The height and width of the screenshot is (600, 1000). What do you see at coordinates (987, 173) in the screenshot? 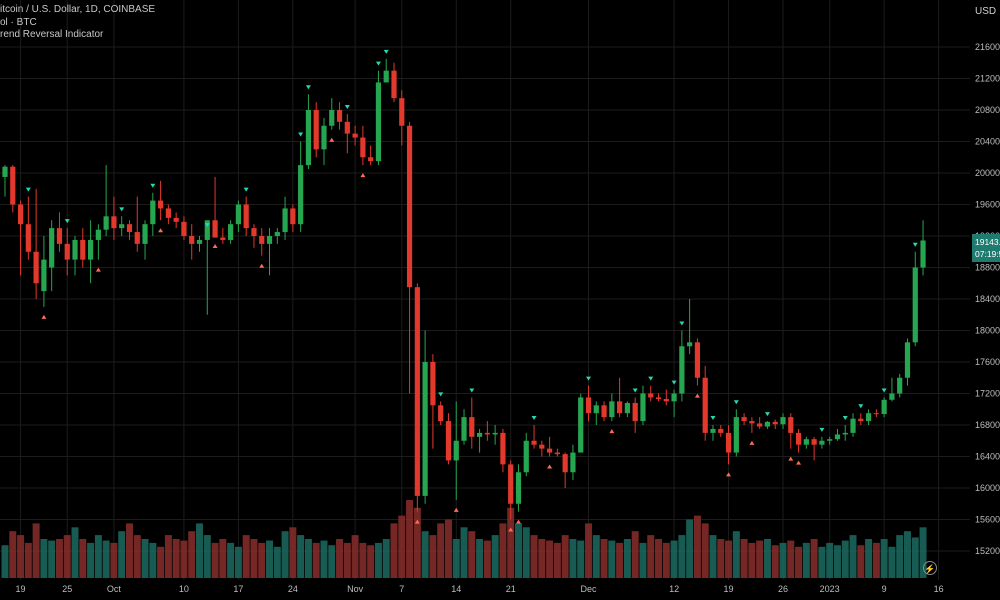
I see `price-tick-label: 20000.00` at bounding box center [987, 173].